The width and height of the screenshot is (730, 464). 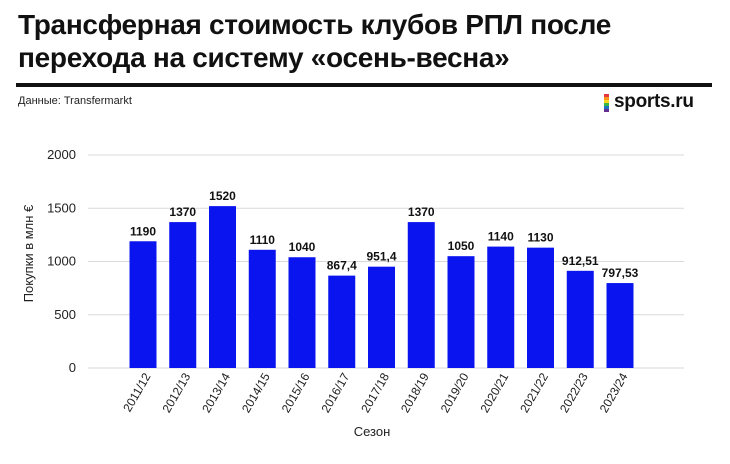 I want to click on y-axis-title: Покупки в млн €, so click(x=28, y=253).